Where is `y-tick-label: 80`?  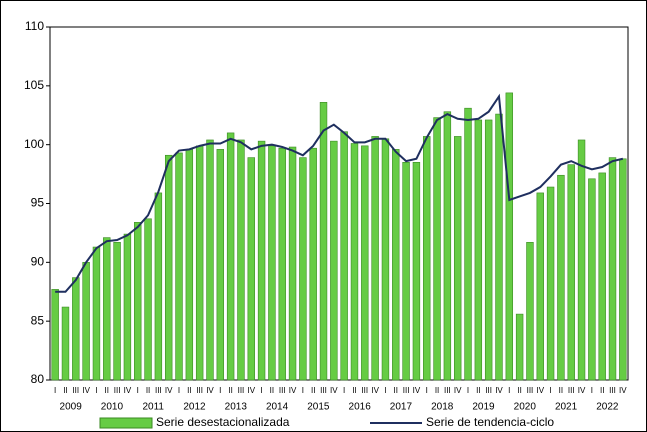
y-tick-label: 80 is located at coordinates (38, 379).